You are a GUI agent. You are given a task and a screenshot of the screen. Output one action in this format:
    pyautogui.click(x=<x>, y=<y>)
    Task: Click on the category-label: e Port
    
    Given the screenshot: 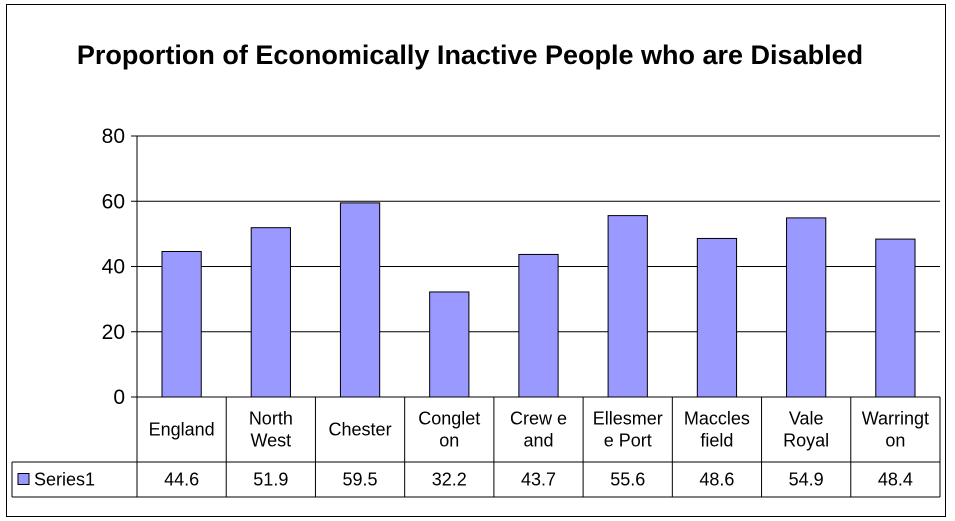 What is the action you would take?
    pyautogui.click(x=628, y=441)
    